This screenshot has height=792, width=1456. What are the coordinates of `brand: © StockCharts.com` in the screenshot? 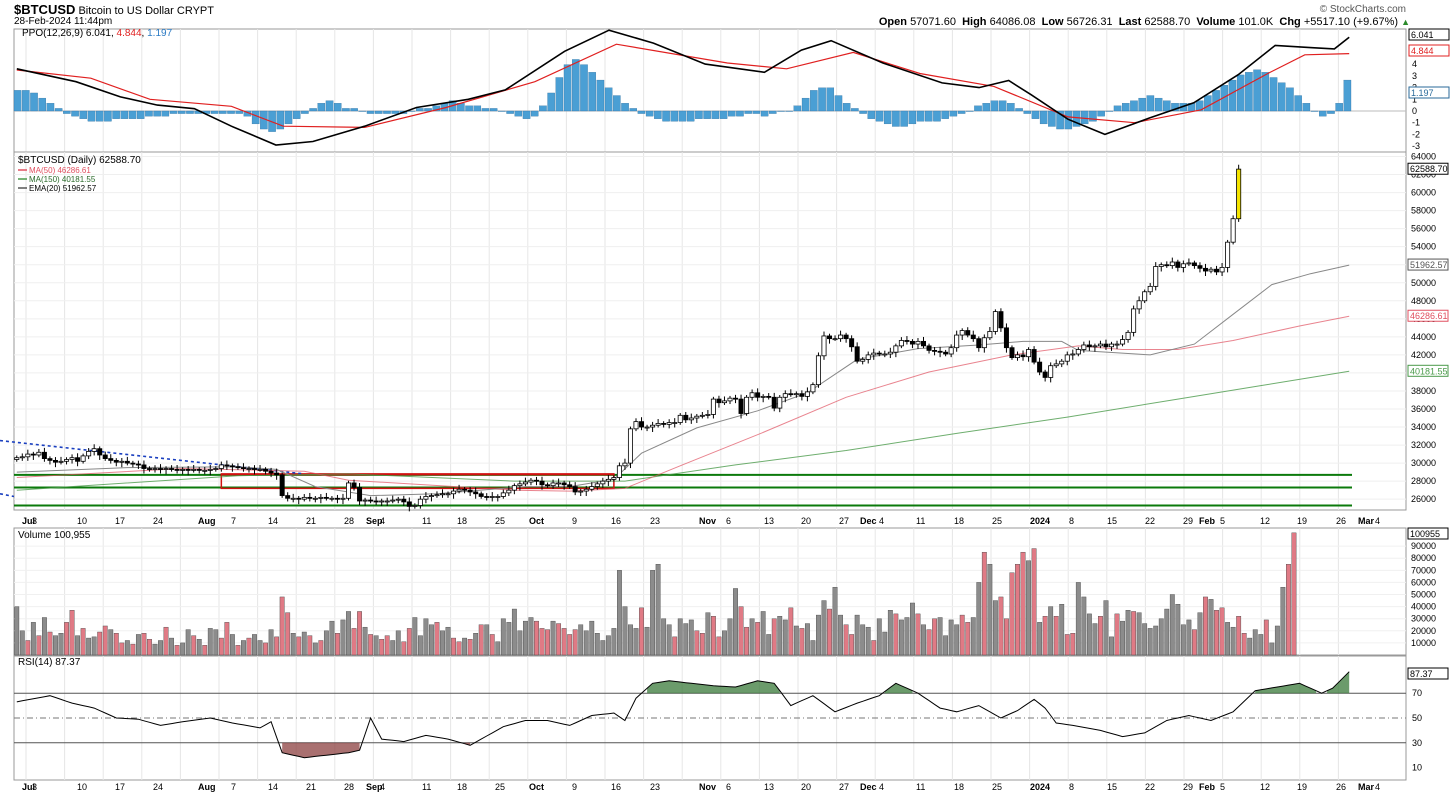 It's located at (1362, 9).